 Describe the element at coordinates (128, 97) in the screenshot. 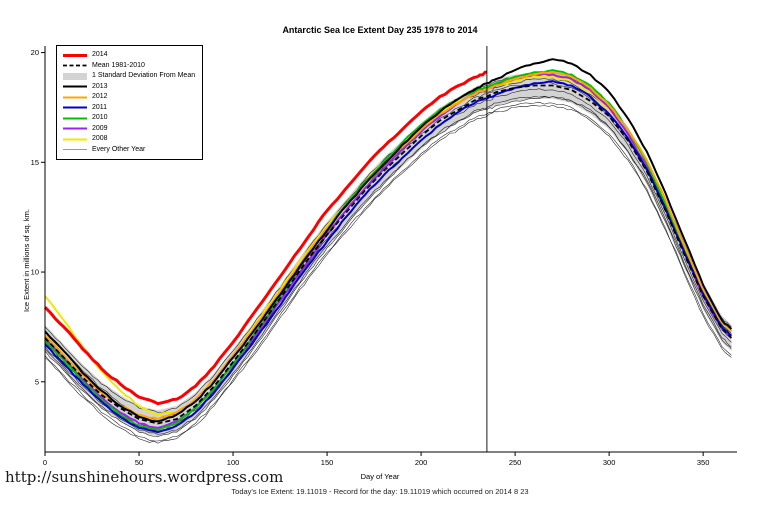

I see `legend-item-2012: 2012` at that location.